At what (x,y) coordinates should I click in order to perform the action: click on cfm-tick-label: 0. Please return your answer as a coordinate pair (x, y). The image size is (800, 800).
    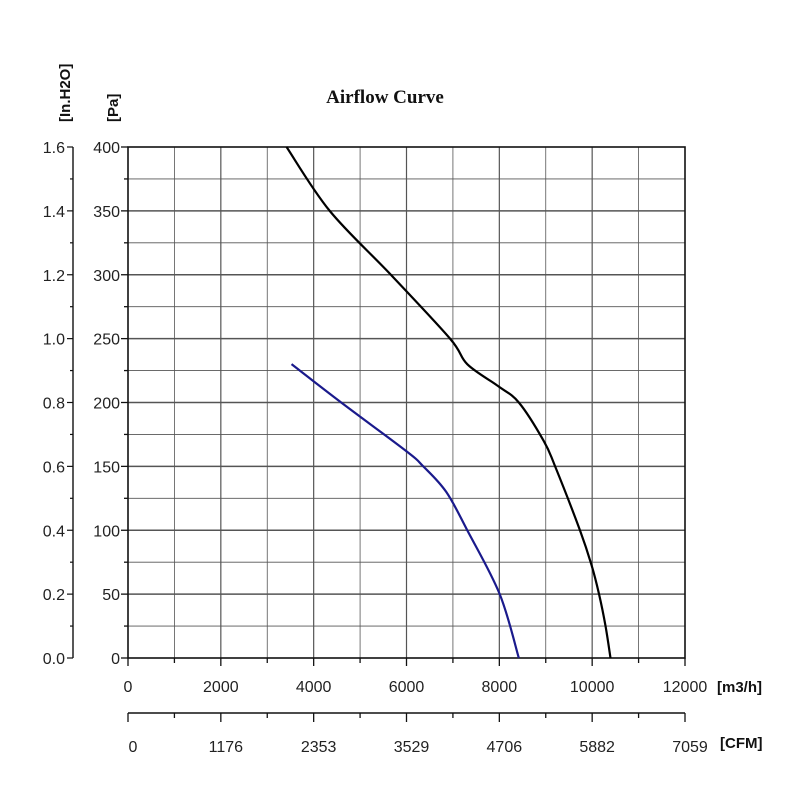
    Looking at the image, I should click on (133, 747).